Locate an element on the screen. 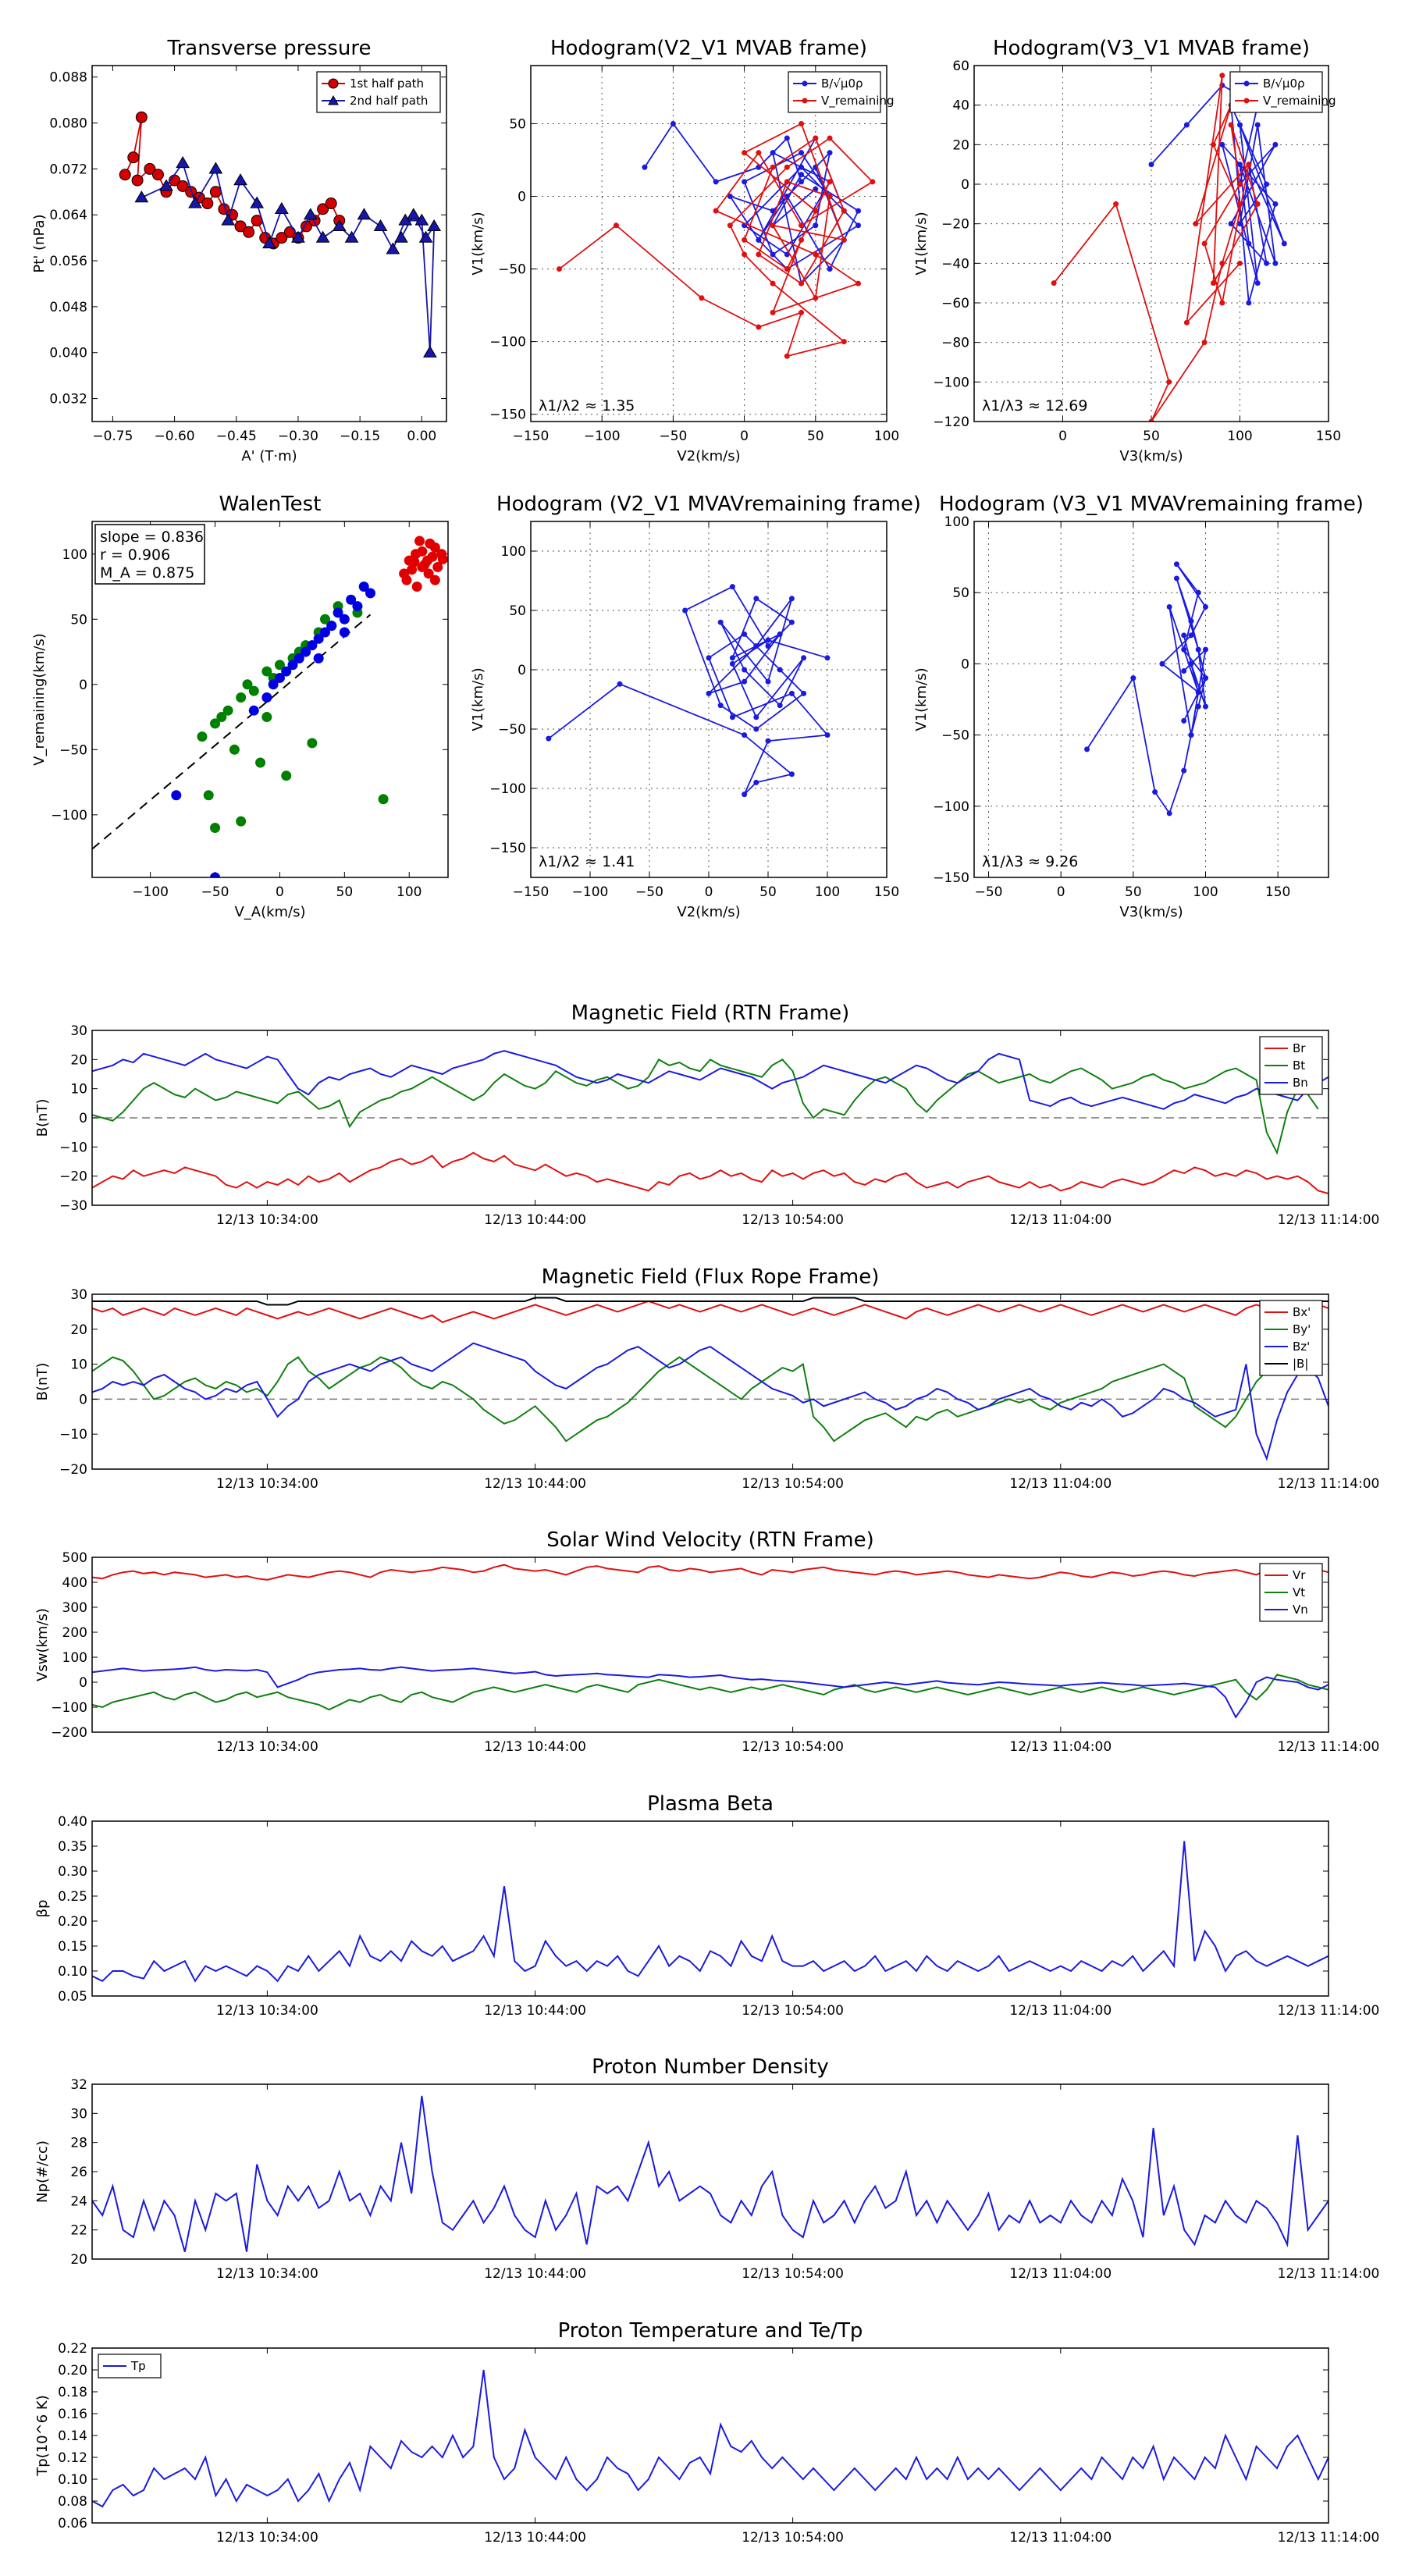  series-red is located at coordinates (423, 563).